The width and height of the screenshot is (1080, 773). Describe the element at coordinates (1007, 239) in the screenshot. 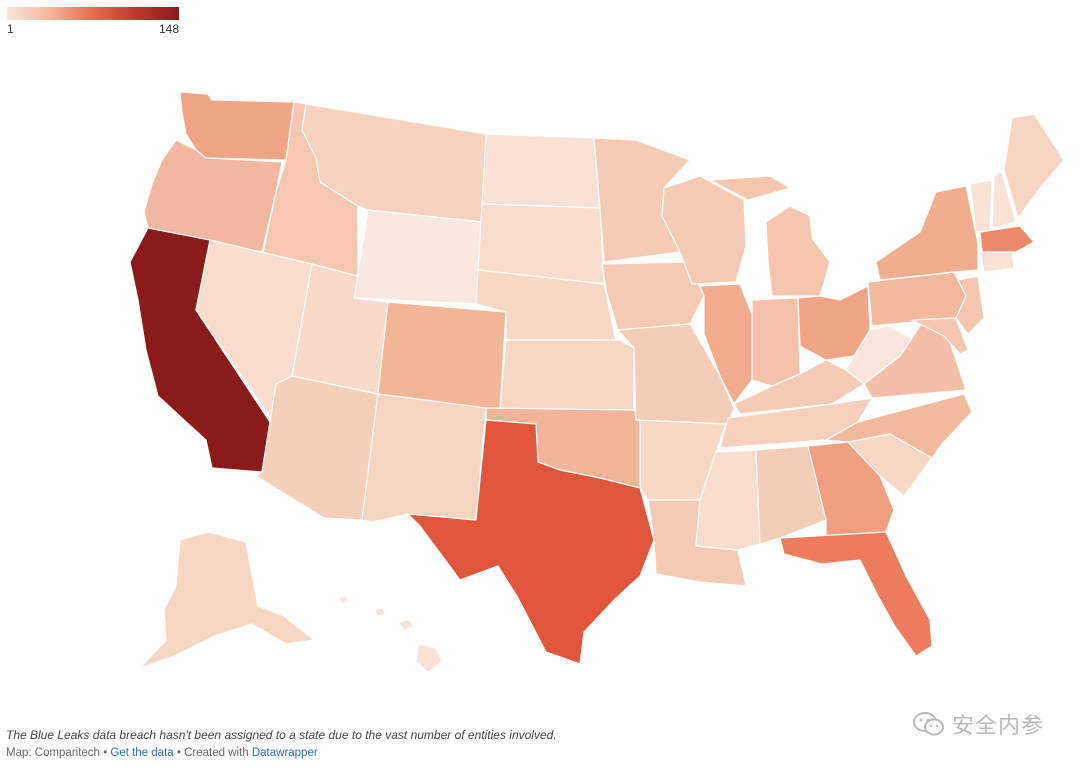

I see `state-ma` at that location.